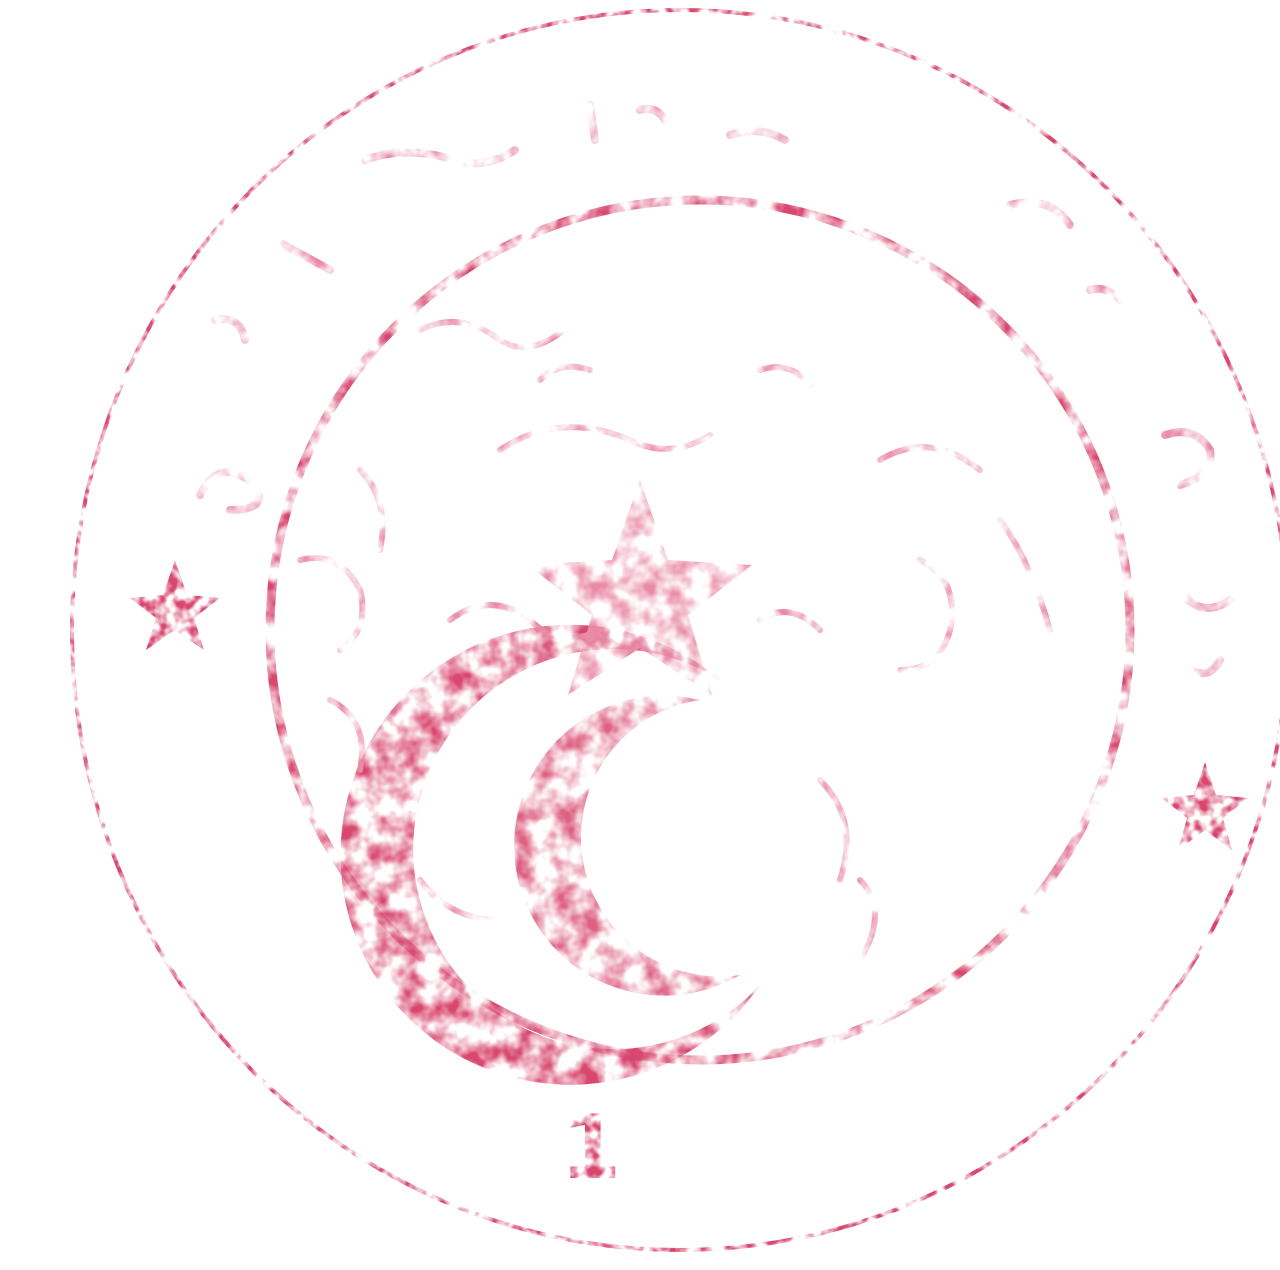 Image resolution: width=1280 pixels, height=1270 pixels. Describe the element at coordinates (550, 854) in the screenshot. I see `crescent-icon` at that location.